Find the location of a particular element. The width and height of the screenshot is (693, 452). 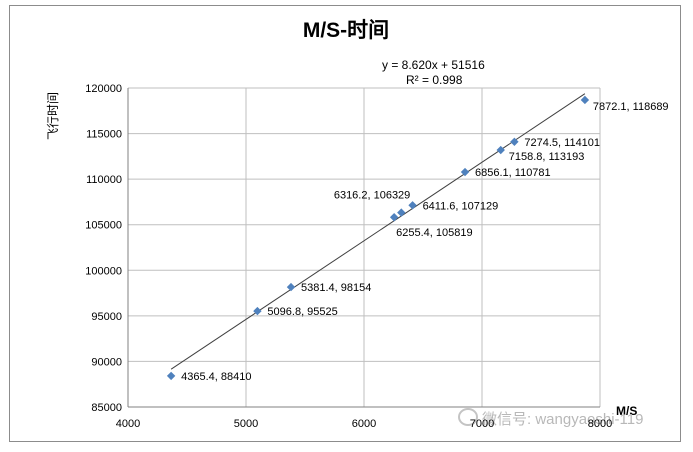

x-axis-label: M/S is located at coordinates (627, 411).